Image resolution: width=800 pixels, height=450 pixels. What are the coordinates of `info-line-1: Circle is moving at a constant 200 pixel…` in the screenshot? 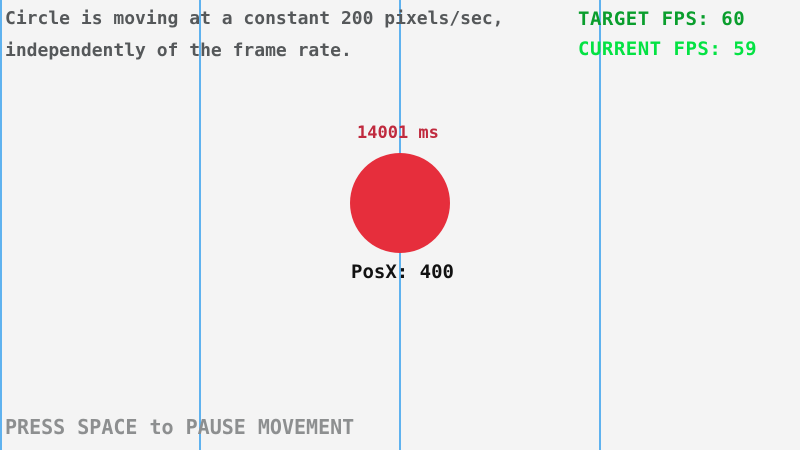 It's located at (254, 18).